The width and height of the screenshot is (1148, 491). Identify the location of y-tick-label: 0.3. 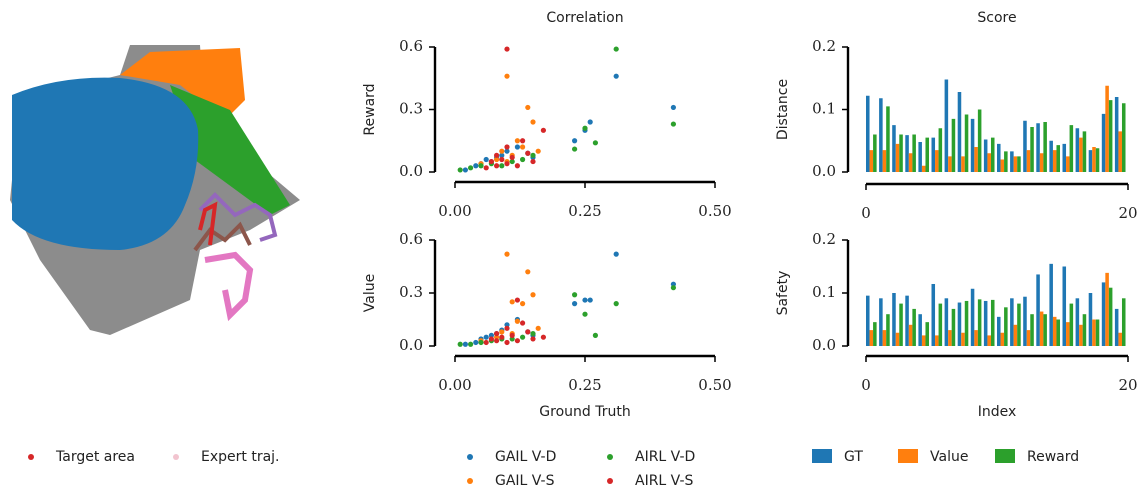
(411, 109).